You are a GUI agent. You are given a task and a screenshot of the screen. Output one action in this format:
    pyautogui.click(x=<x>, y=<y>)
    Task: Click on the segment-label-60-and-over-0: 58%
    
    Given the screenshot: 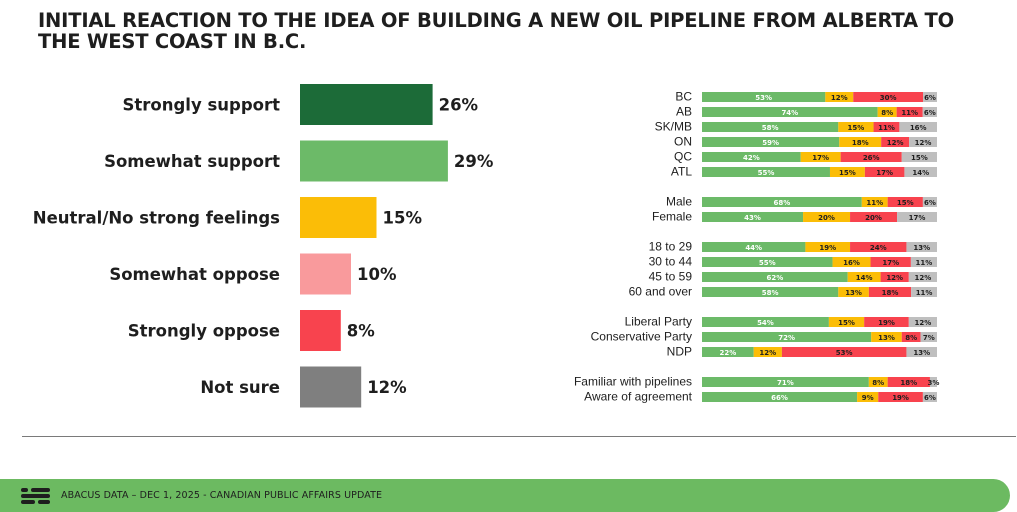 What is the action you would take?
    pyautogui.click(x=770, y=293)
    